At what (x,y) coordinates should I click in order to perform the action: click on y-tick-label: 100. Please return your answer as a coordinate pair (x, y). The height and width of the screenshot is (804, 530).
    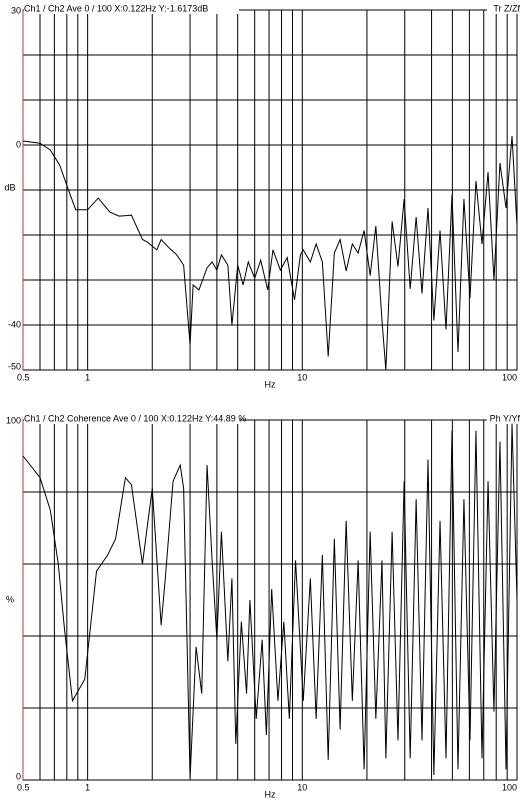
    Looking at the image, I should click on (13, 420).